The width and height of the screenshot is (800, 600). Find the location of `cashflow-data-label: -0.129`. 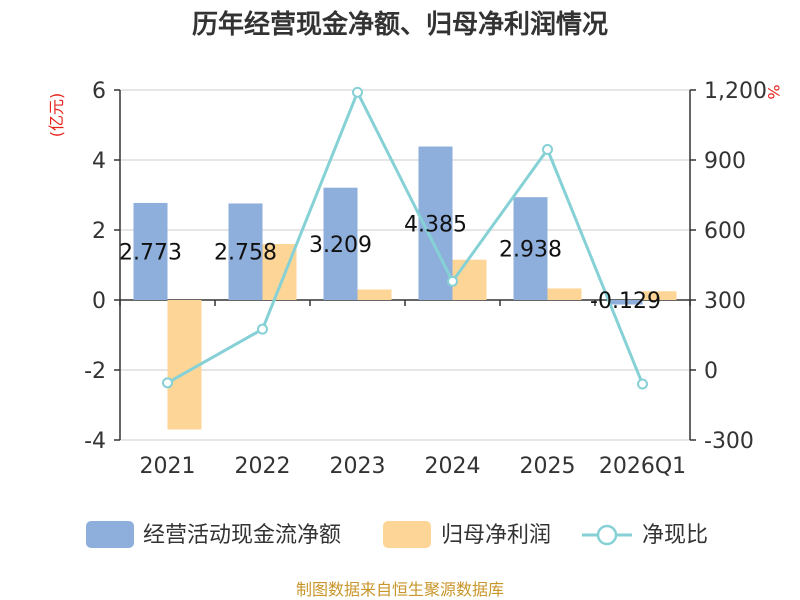

cashflow-data-label: -0.129 is located at coordinates (625, 301).